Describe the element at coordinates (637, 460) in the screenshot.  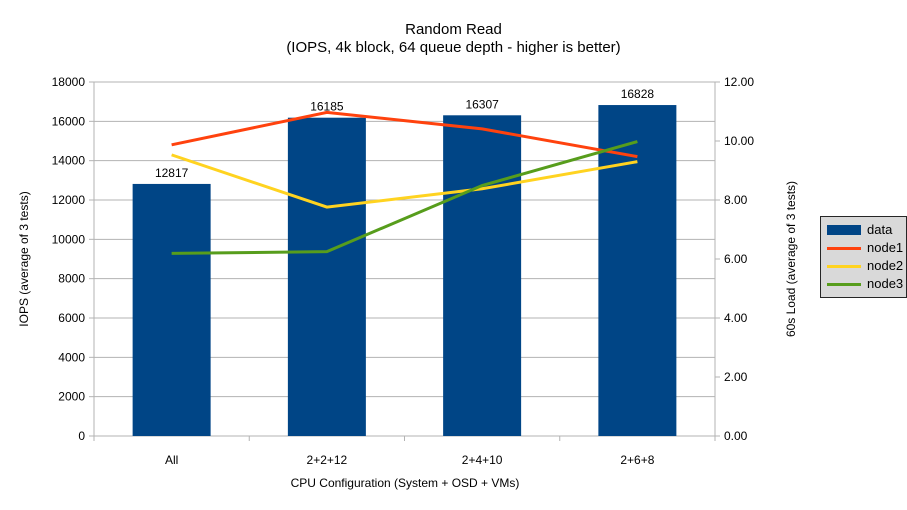
I see `x-category-label: 2+6+8` at that location.